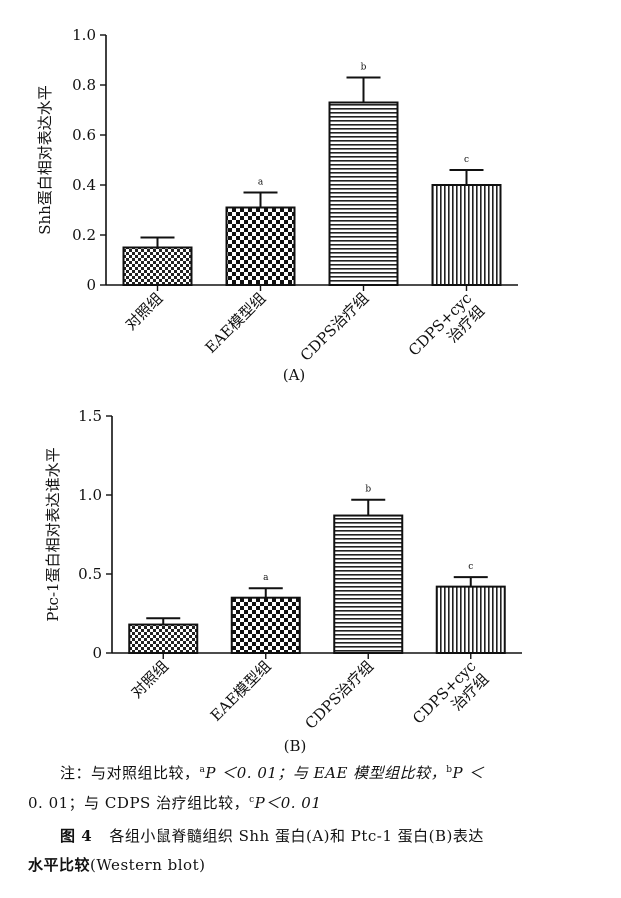 This screenshot has width=621, height=898. Describe the element at coordinates (84, 85) in the screenshot. I see `y-tick-label: 0.8` at that location.